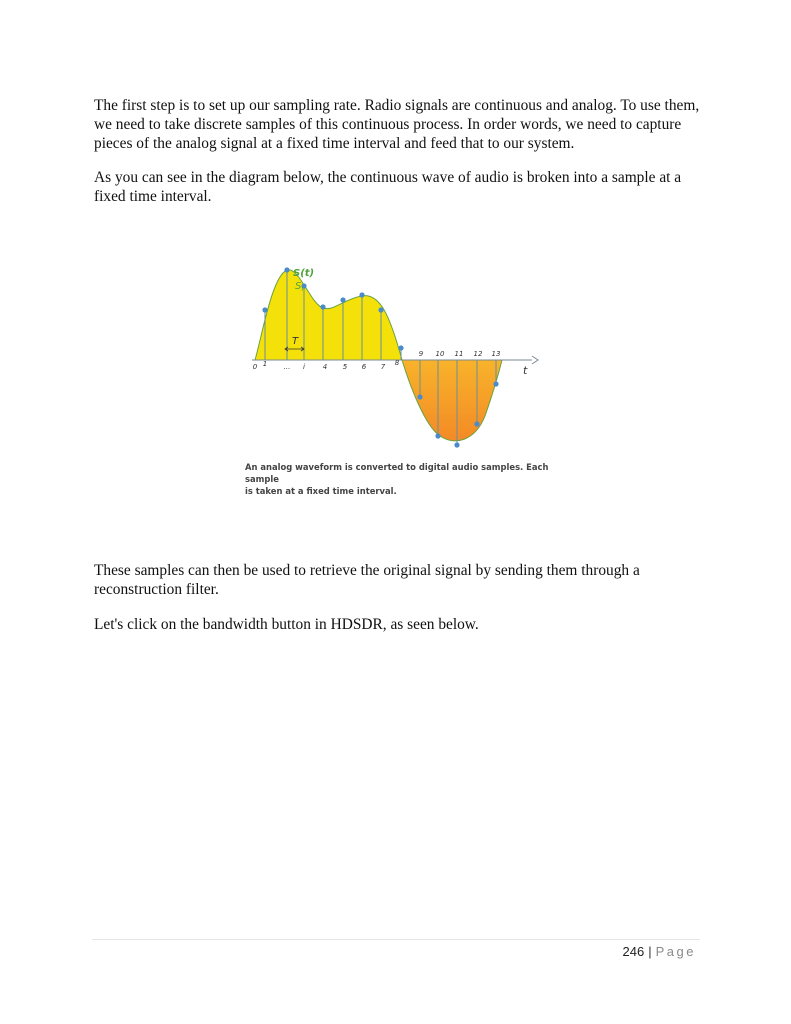 This screenshot has width=791, height=1024. I want to click on tick-label: 0, so click(255, 367).